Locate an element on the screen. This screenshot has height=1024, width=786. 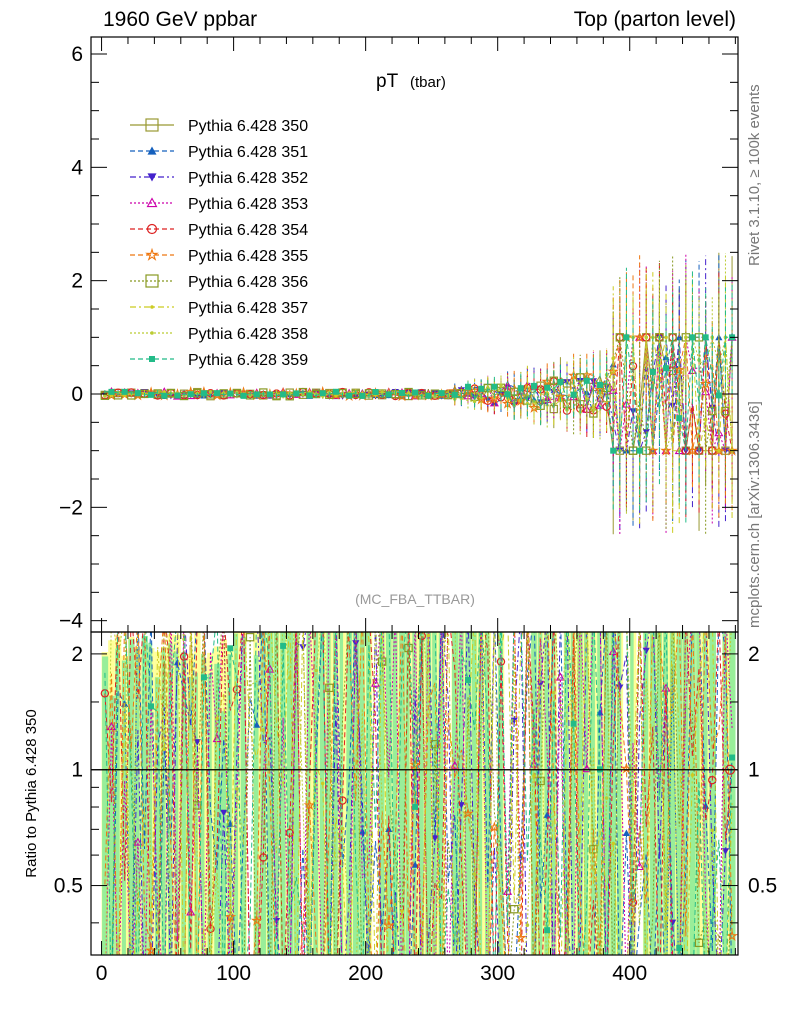
legend-item: Pythia 6.428 359 is located at coordinates (219, 360).